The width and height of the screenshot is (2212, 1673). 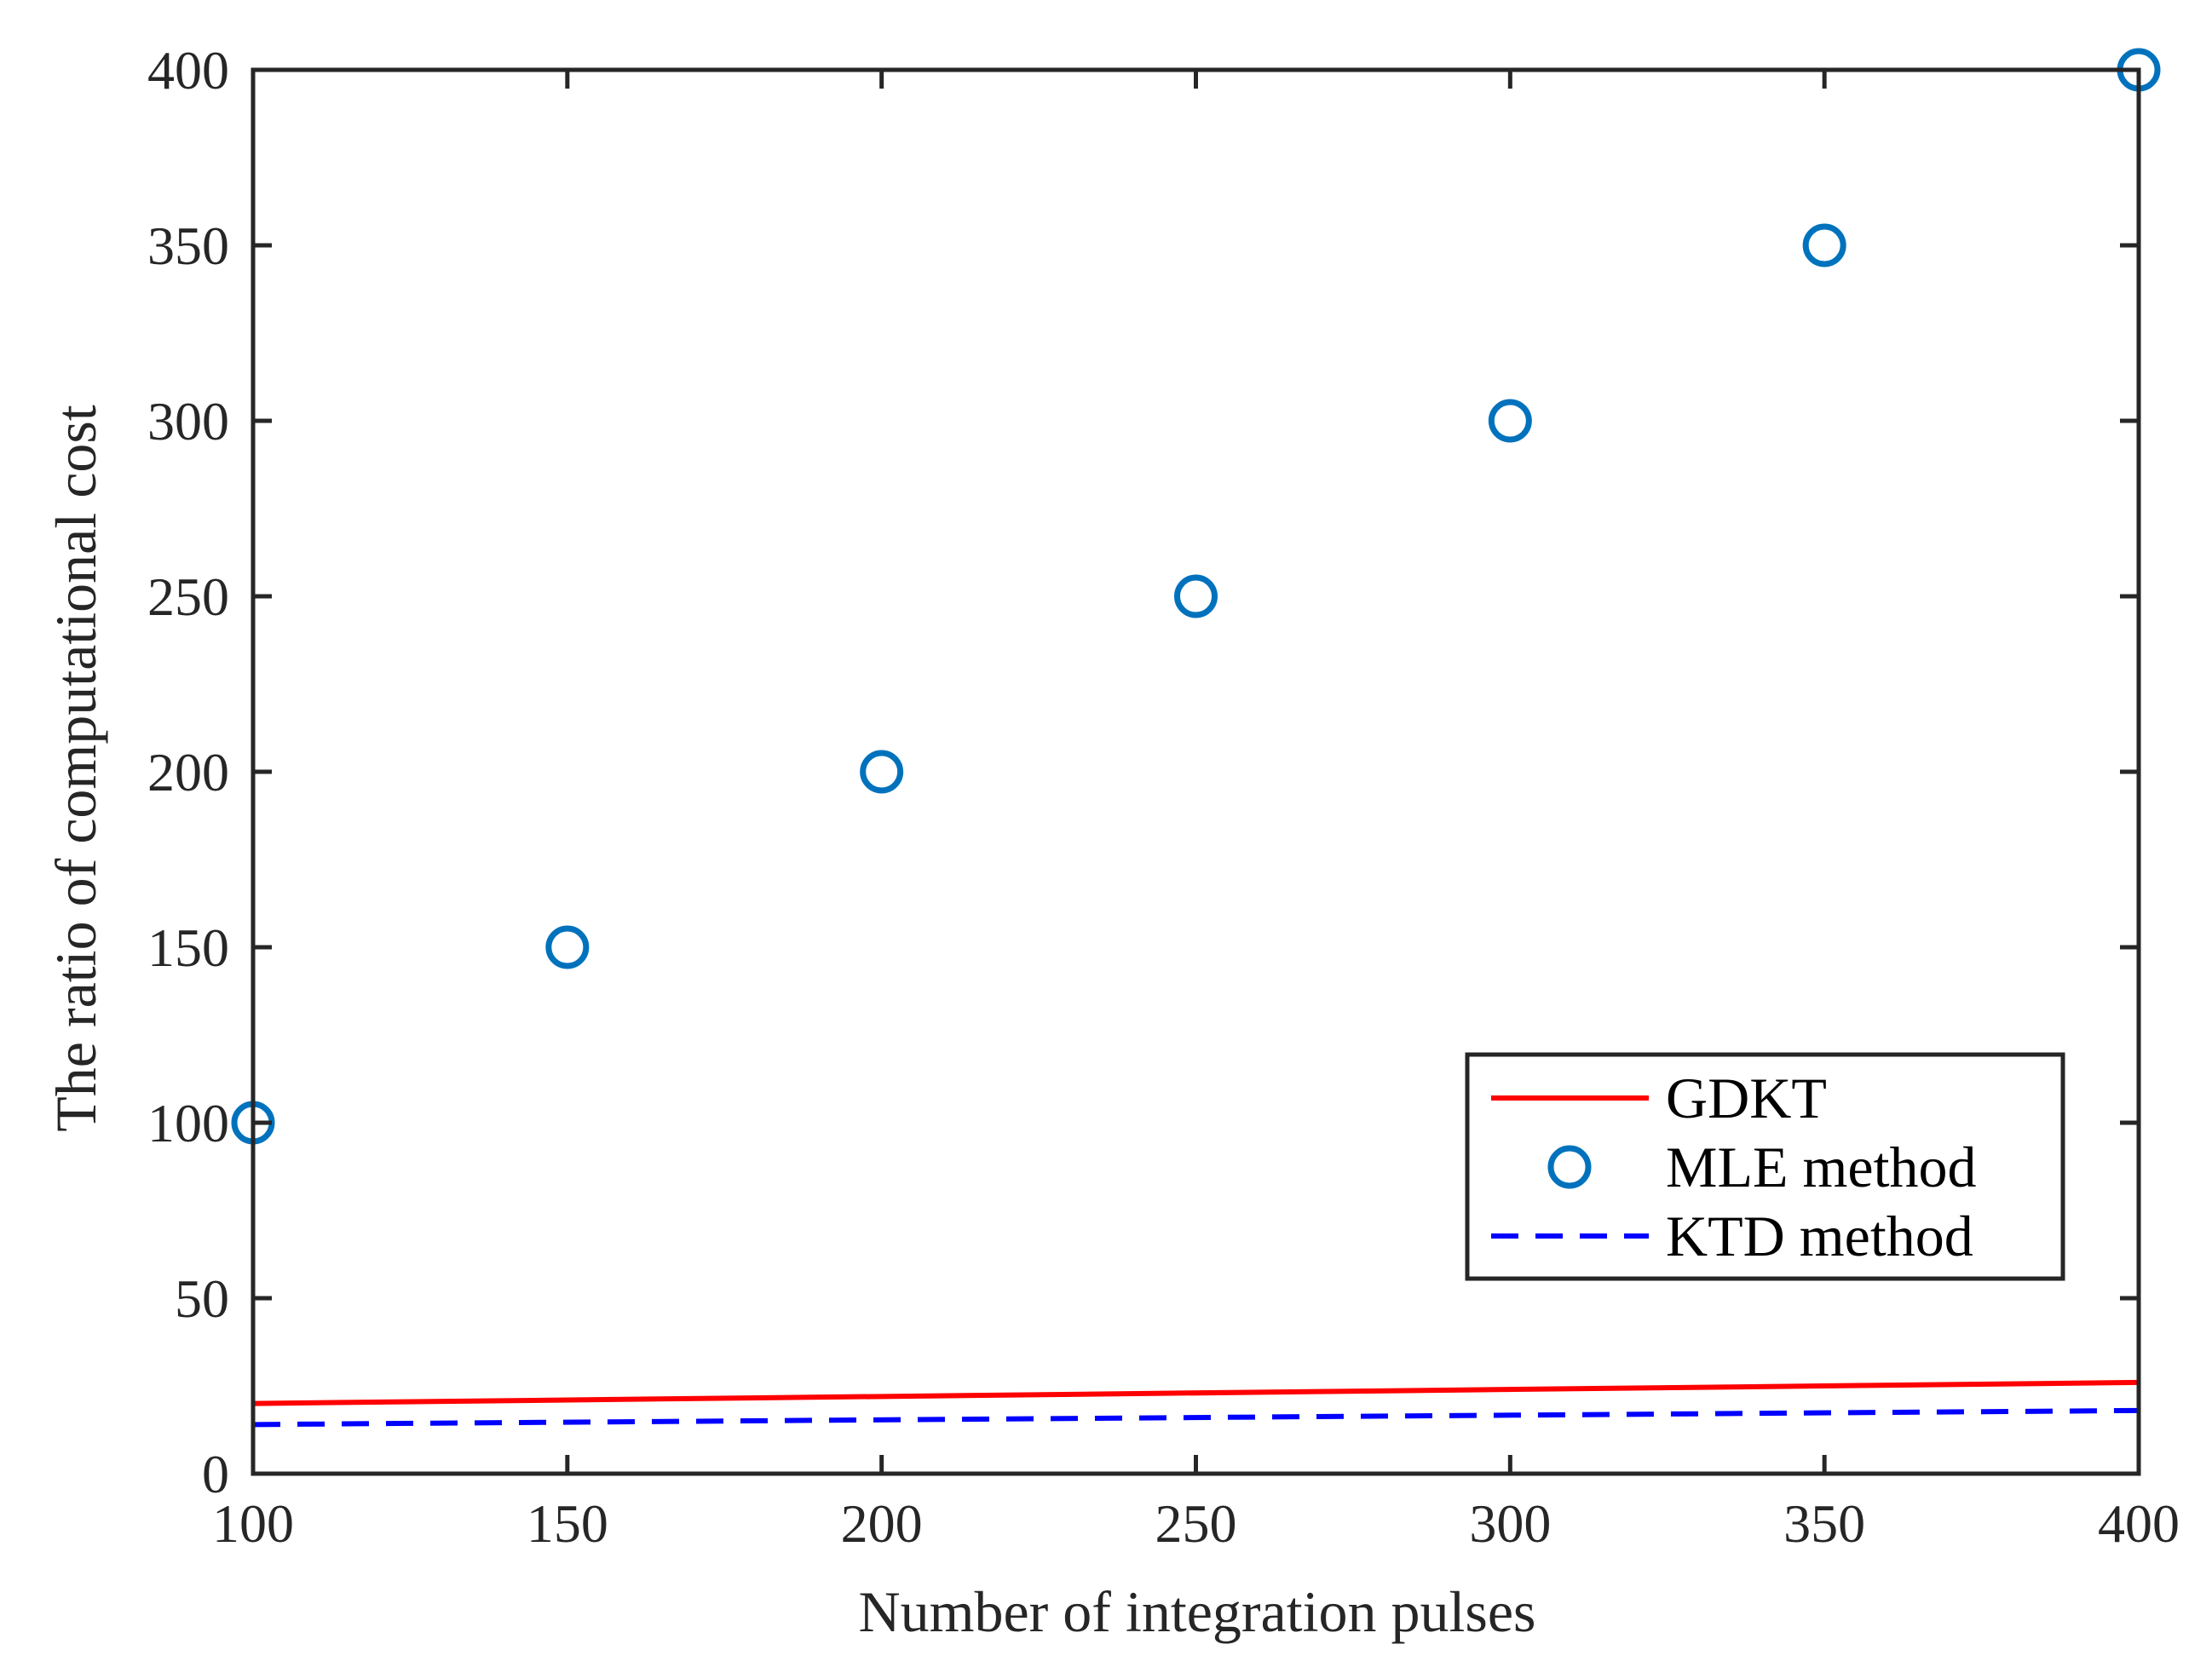 I want to click on x-tick-label: 100, so click(x=253, y=1523).